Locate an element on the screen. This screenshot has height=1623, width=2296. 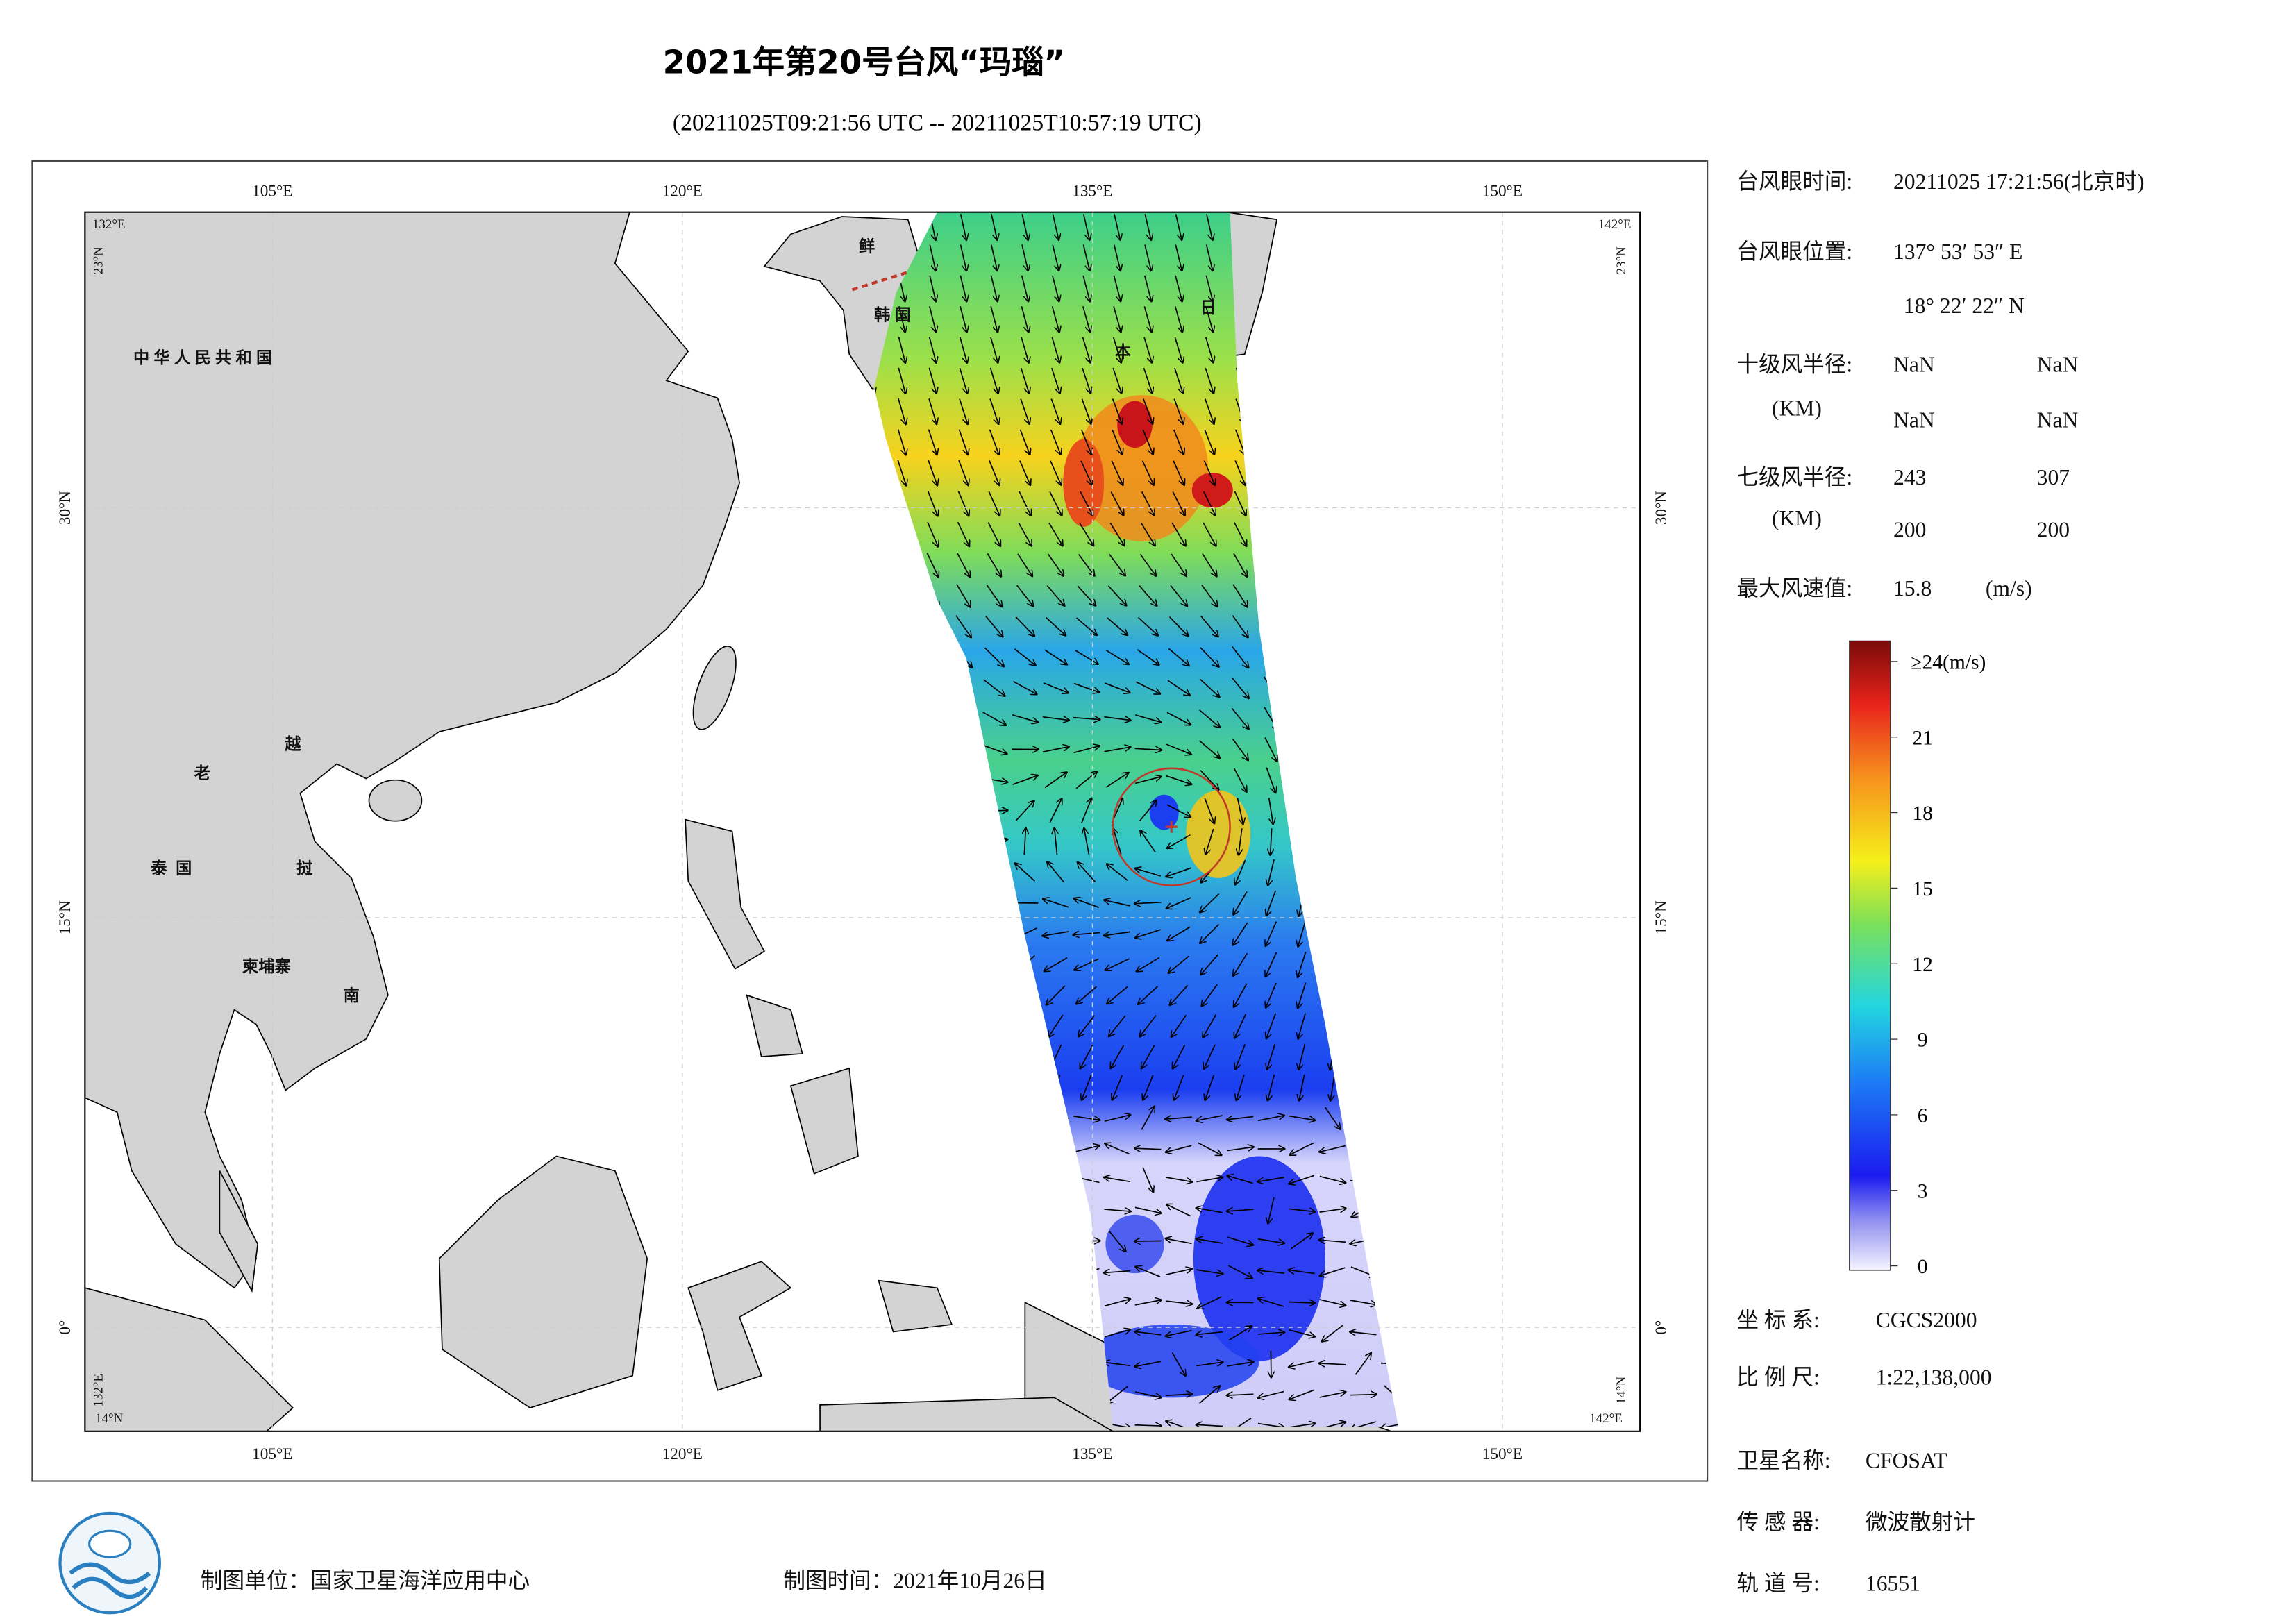
info-value: 18° 22′ 22″ N is located at coordinates (1964, 306).